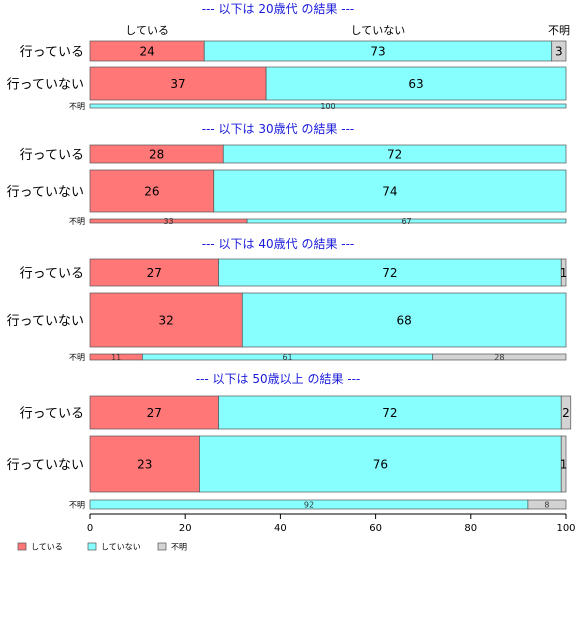  I want to click on column-header-label: していない, so click(378, 30).